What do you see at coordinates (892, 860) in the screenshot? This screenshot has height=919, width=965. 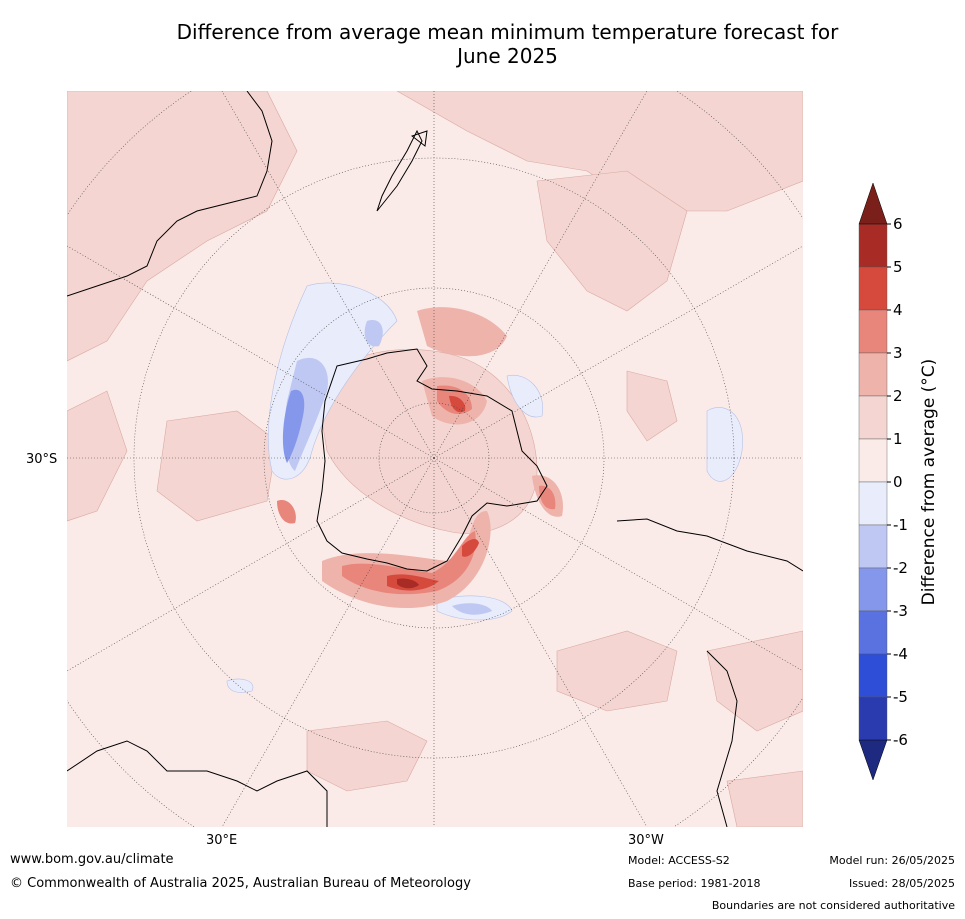 I see `model-run-date: Model run: 26/05/2025` at bounding box center [892, 860].